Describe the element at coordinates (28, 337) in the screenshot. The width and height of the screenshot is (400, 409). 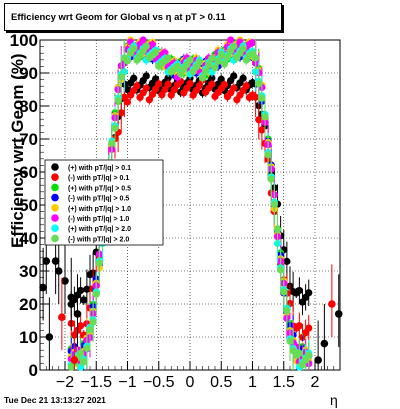
I see `y-tick-label: 10` at that location.